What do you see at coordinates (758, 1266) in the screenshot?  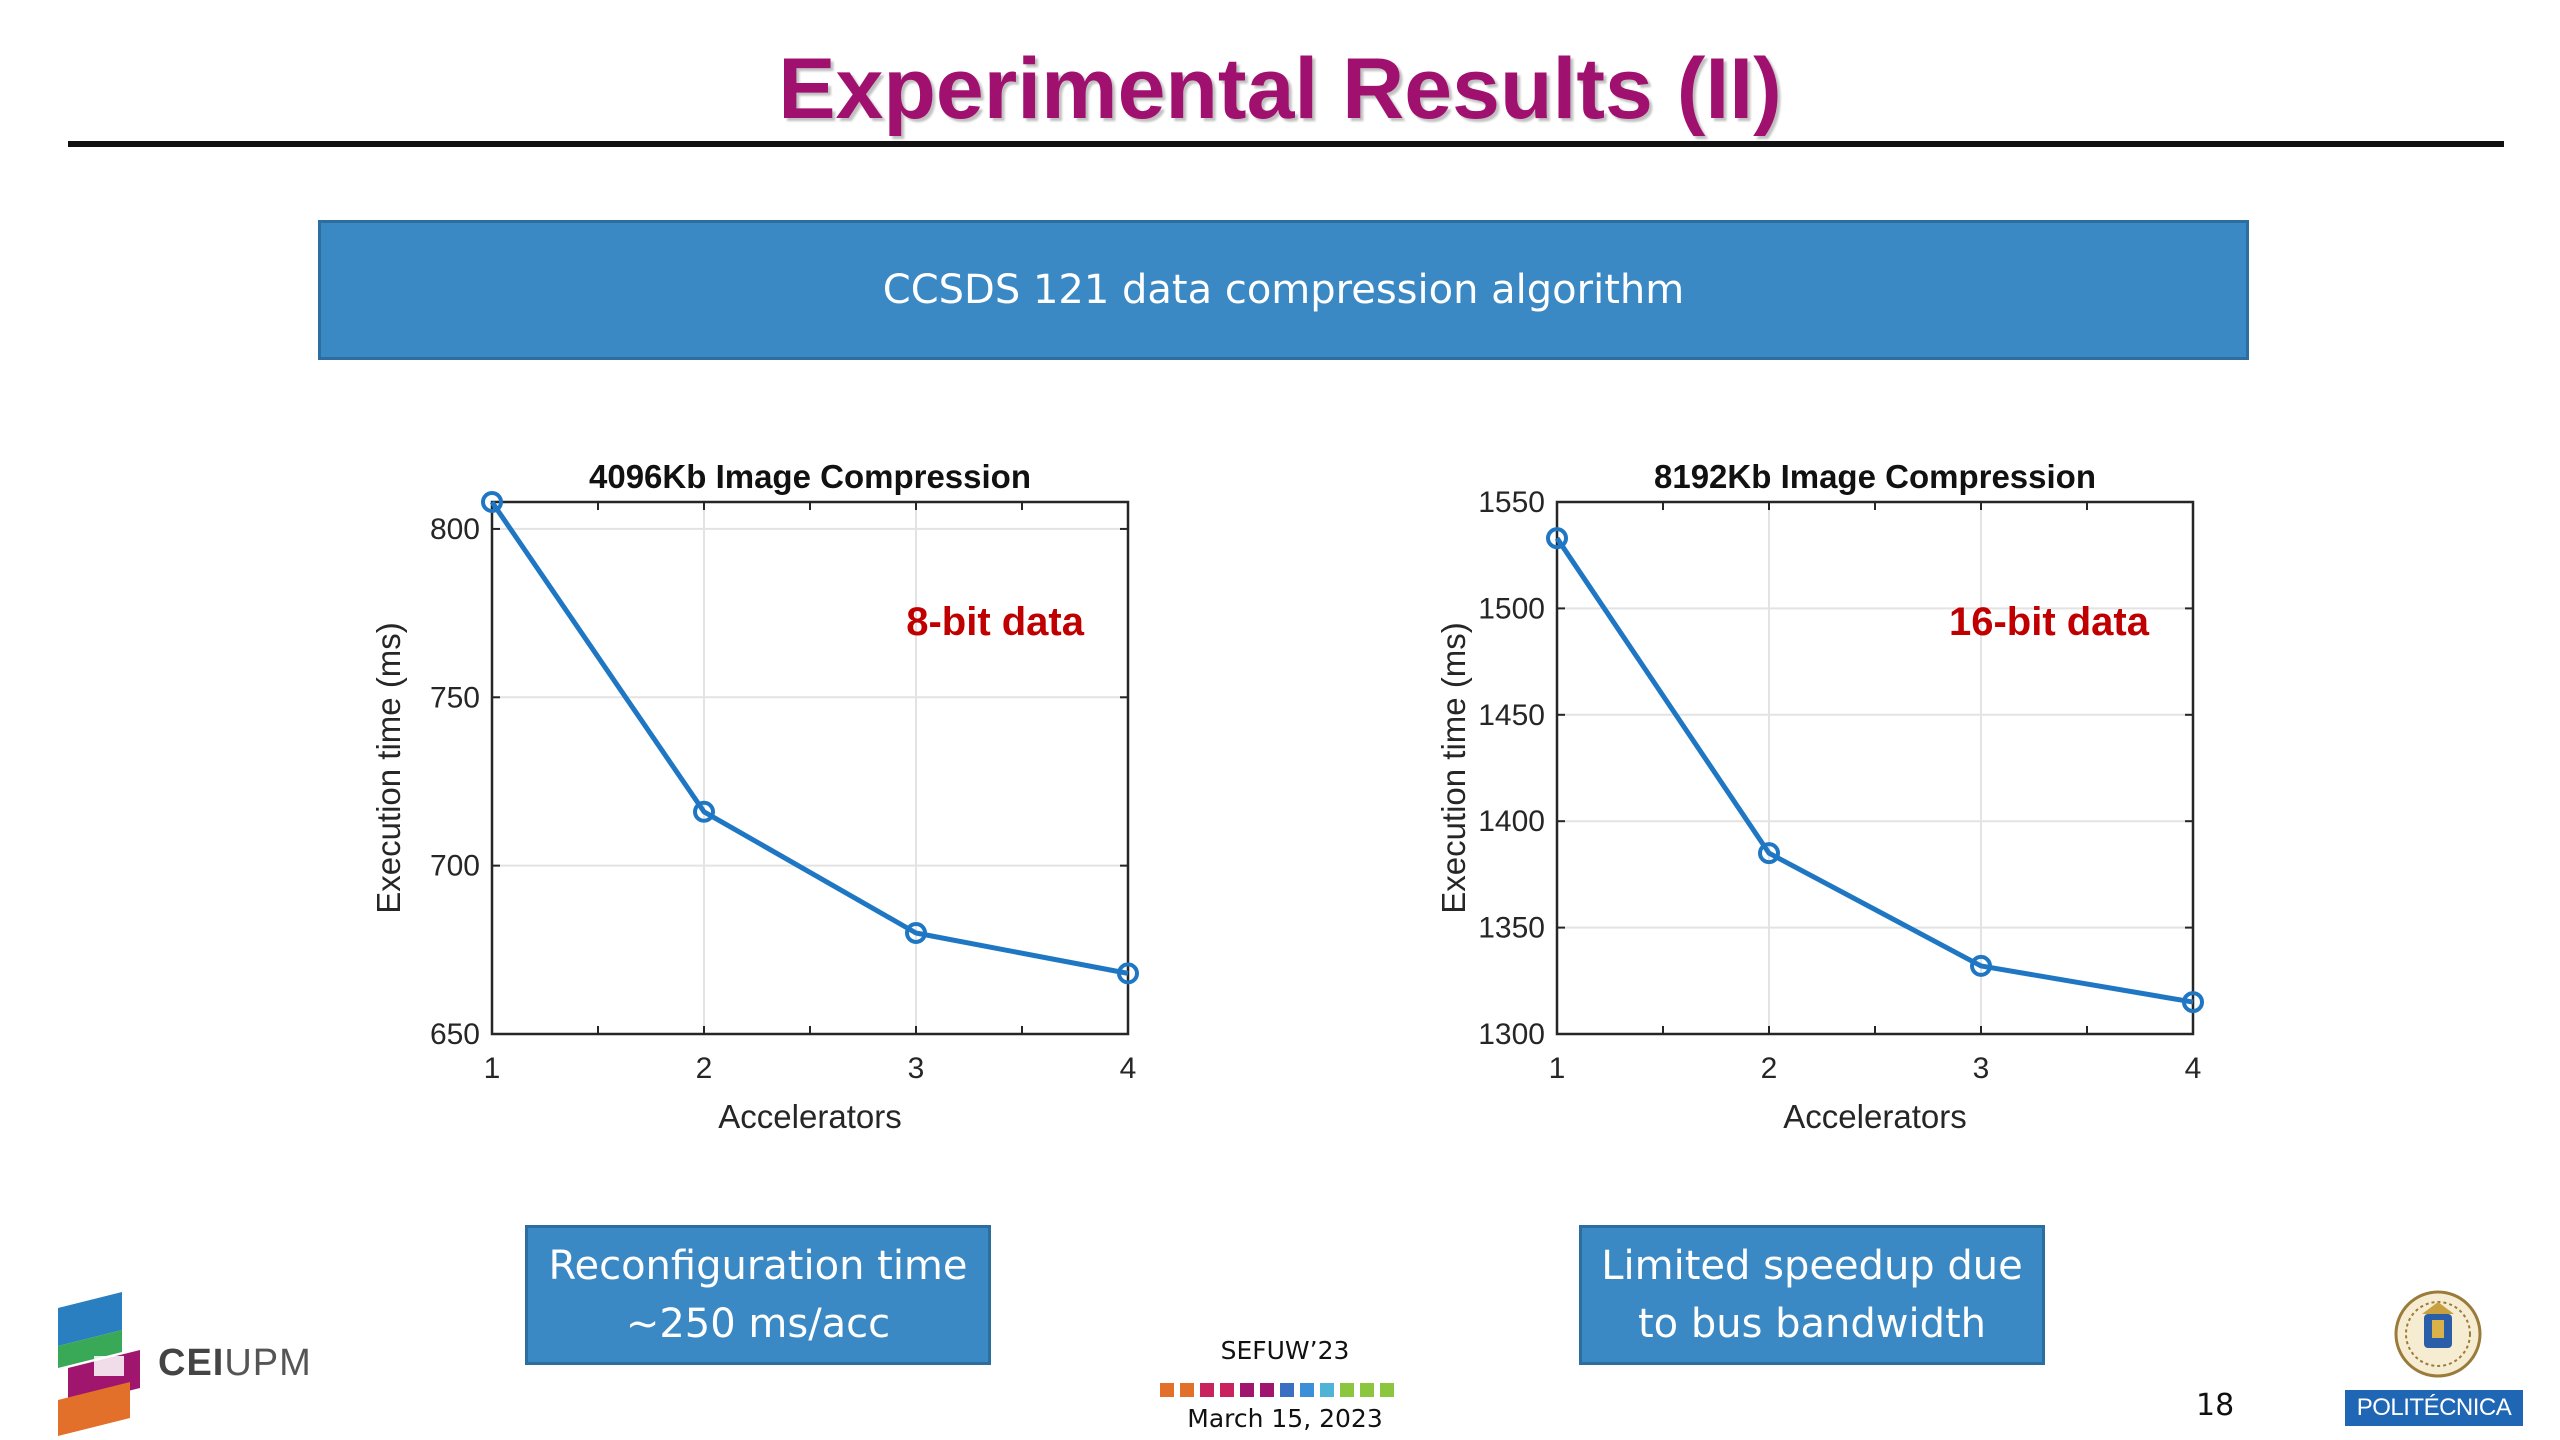 I see `callout-left-line-1: Reconfiguration time` at bounding box center [758, 1266].